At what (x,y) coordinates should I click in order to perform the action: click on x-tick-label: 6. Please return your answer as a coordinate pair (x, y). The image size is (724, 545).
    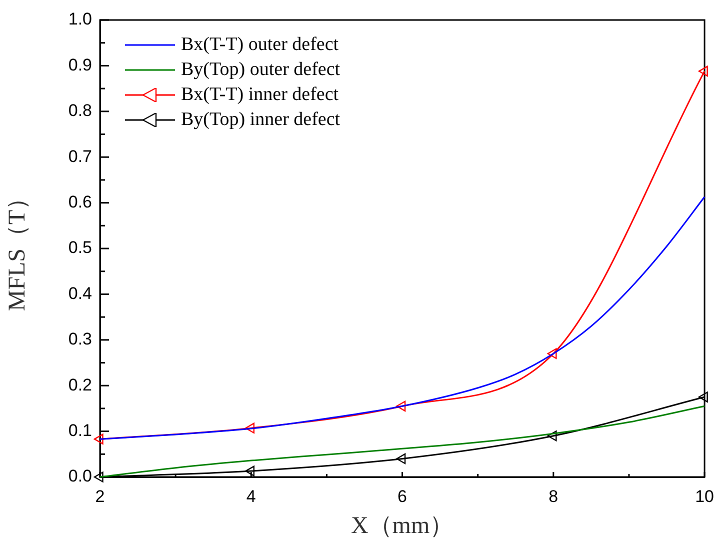
    Looking at the image, I should click on (403, 496).